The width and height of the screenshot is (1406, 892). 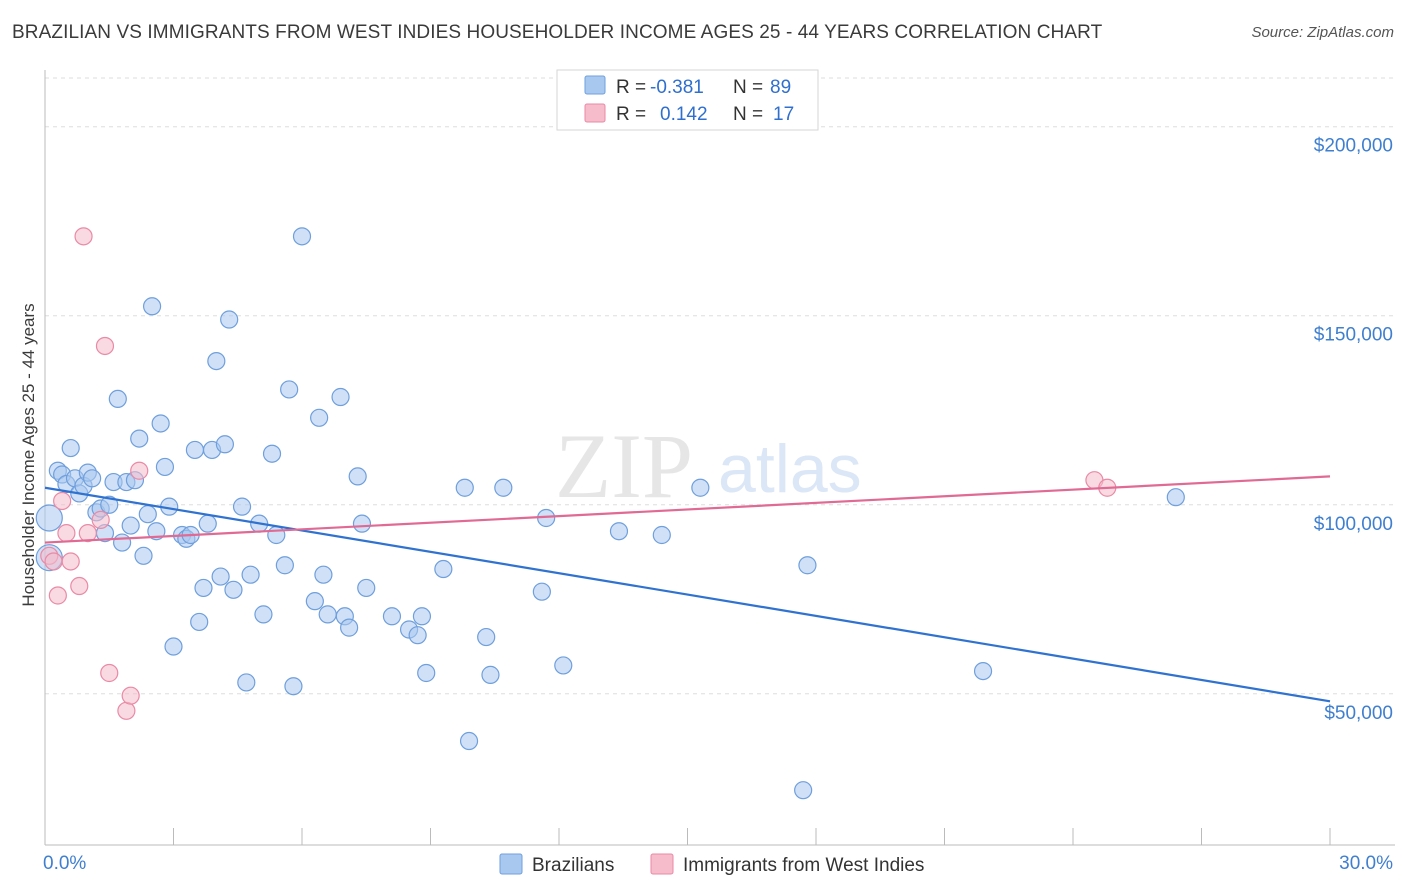 What do you see at coordinates (28, 454) in the screenshot?
I see `y-axis-label: Householder Income Ages 25 - 44 years` at bounding box center [28, 454].